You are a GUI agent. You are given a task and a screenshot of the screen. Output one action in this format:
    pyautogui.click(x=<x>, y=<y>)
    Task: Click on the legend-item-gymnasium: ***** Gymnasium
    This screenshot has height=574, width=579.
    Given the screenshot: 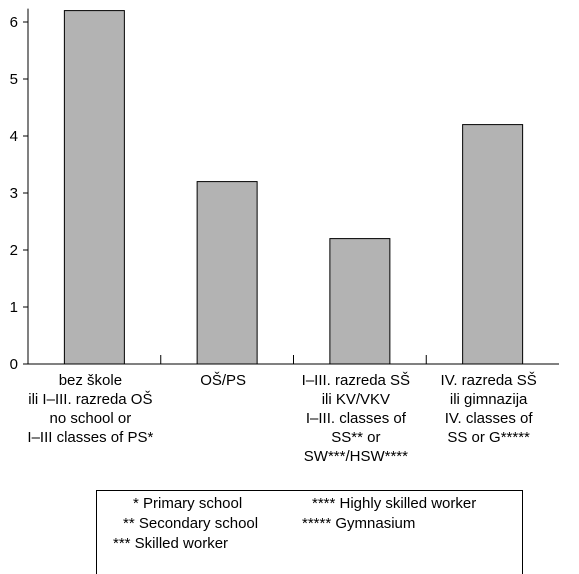 What is the action you would take?
    pyautogui.click(x=359, y=523)
    